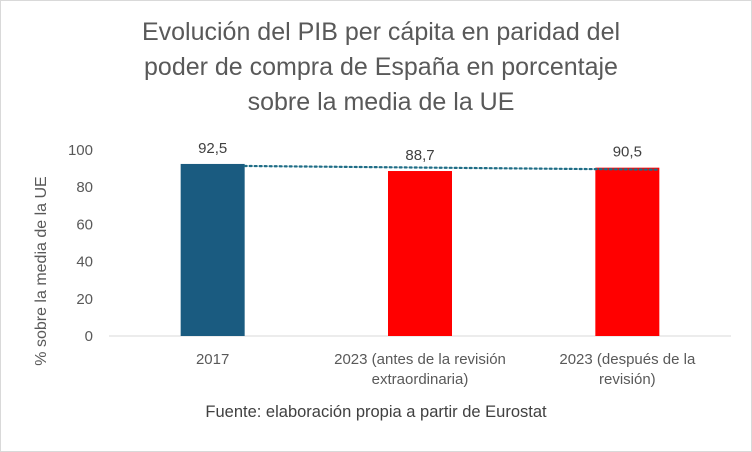 Image resolution: width=752 pixels, height=452 pixels. Describe the element at coordinates (627, 379) in the screenshot. I see `x-tick-label: revisión)` at that location.